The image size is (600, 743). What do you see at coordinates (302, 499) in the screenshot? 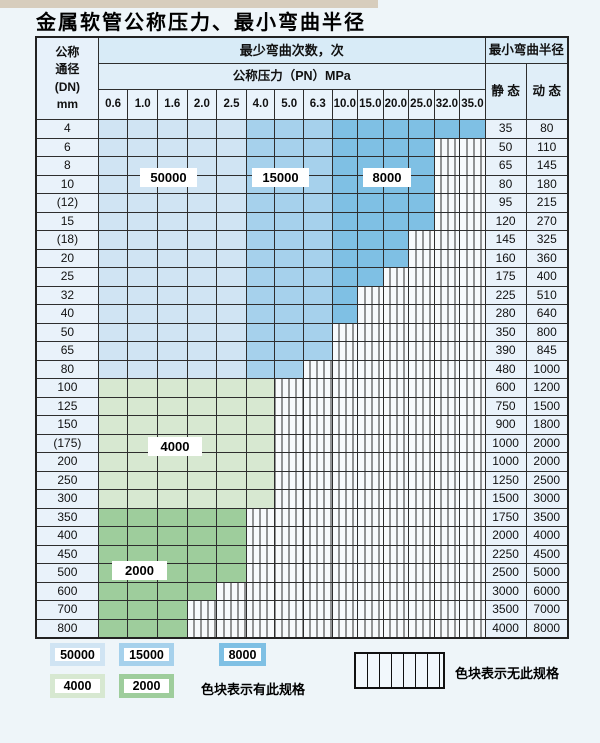
I see `table-row-dn-300: 300 1500 3000` at bounding box center [302, 499].